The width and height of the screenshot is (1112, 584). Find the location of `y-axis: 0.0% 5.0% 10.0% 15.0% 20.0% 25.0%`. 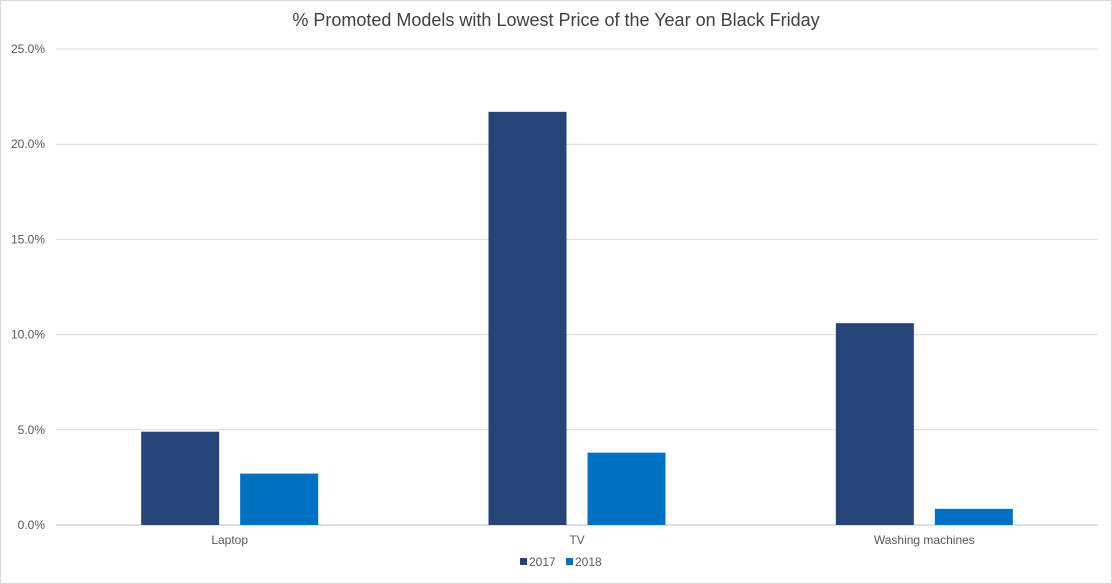

y-axis: 0.0% 5.0% 10.0% 15.0% 20.0% 25.0% is located at coordinates (28, 287).